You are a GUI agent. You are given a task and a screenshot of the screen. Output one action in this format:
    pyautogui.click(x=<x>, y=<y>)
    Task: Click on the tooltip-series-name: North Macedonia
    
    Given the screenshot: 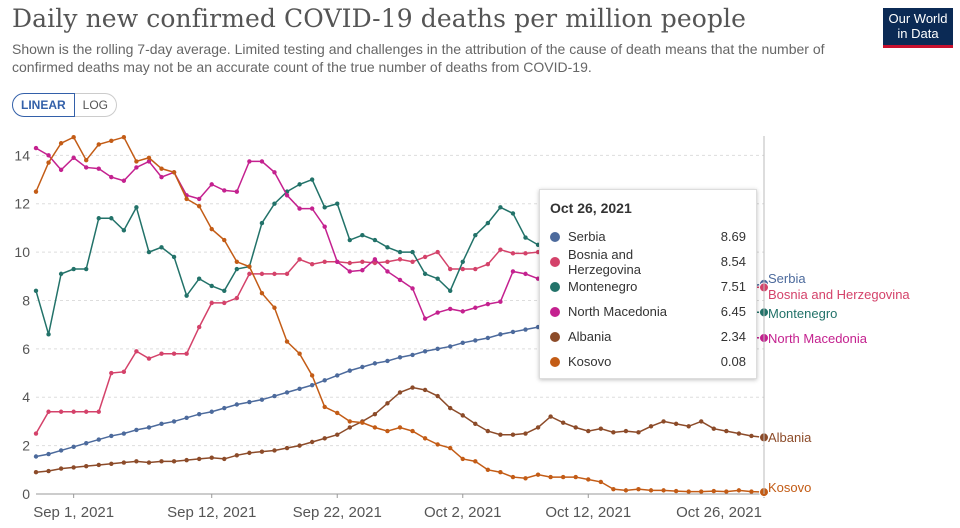 What is the action you would take?
    pyautogui.click(x=617, y=311)
    